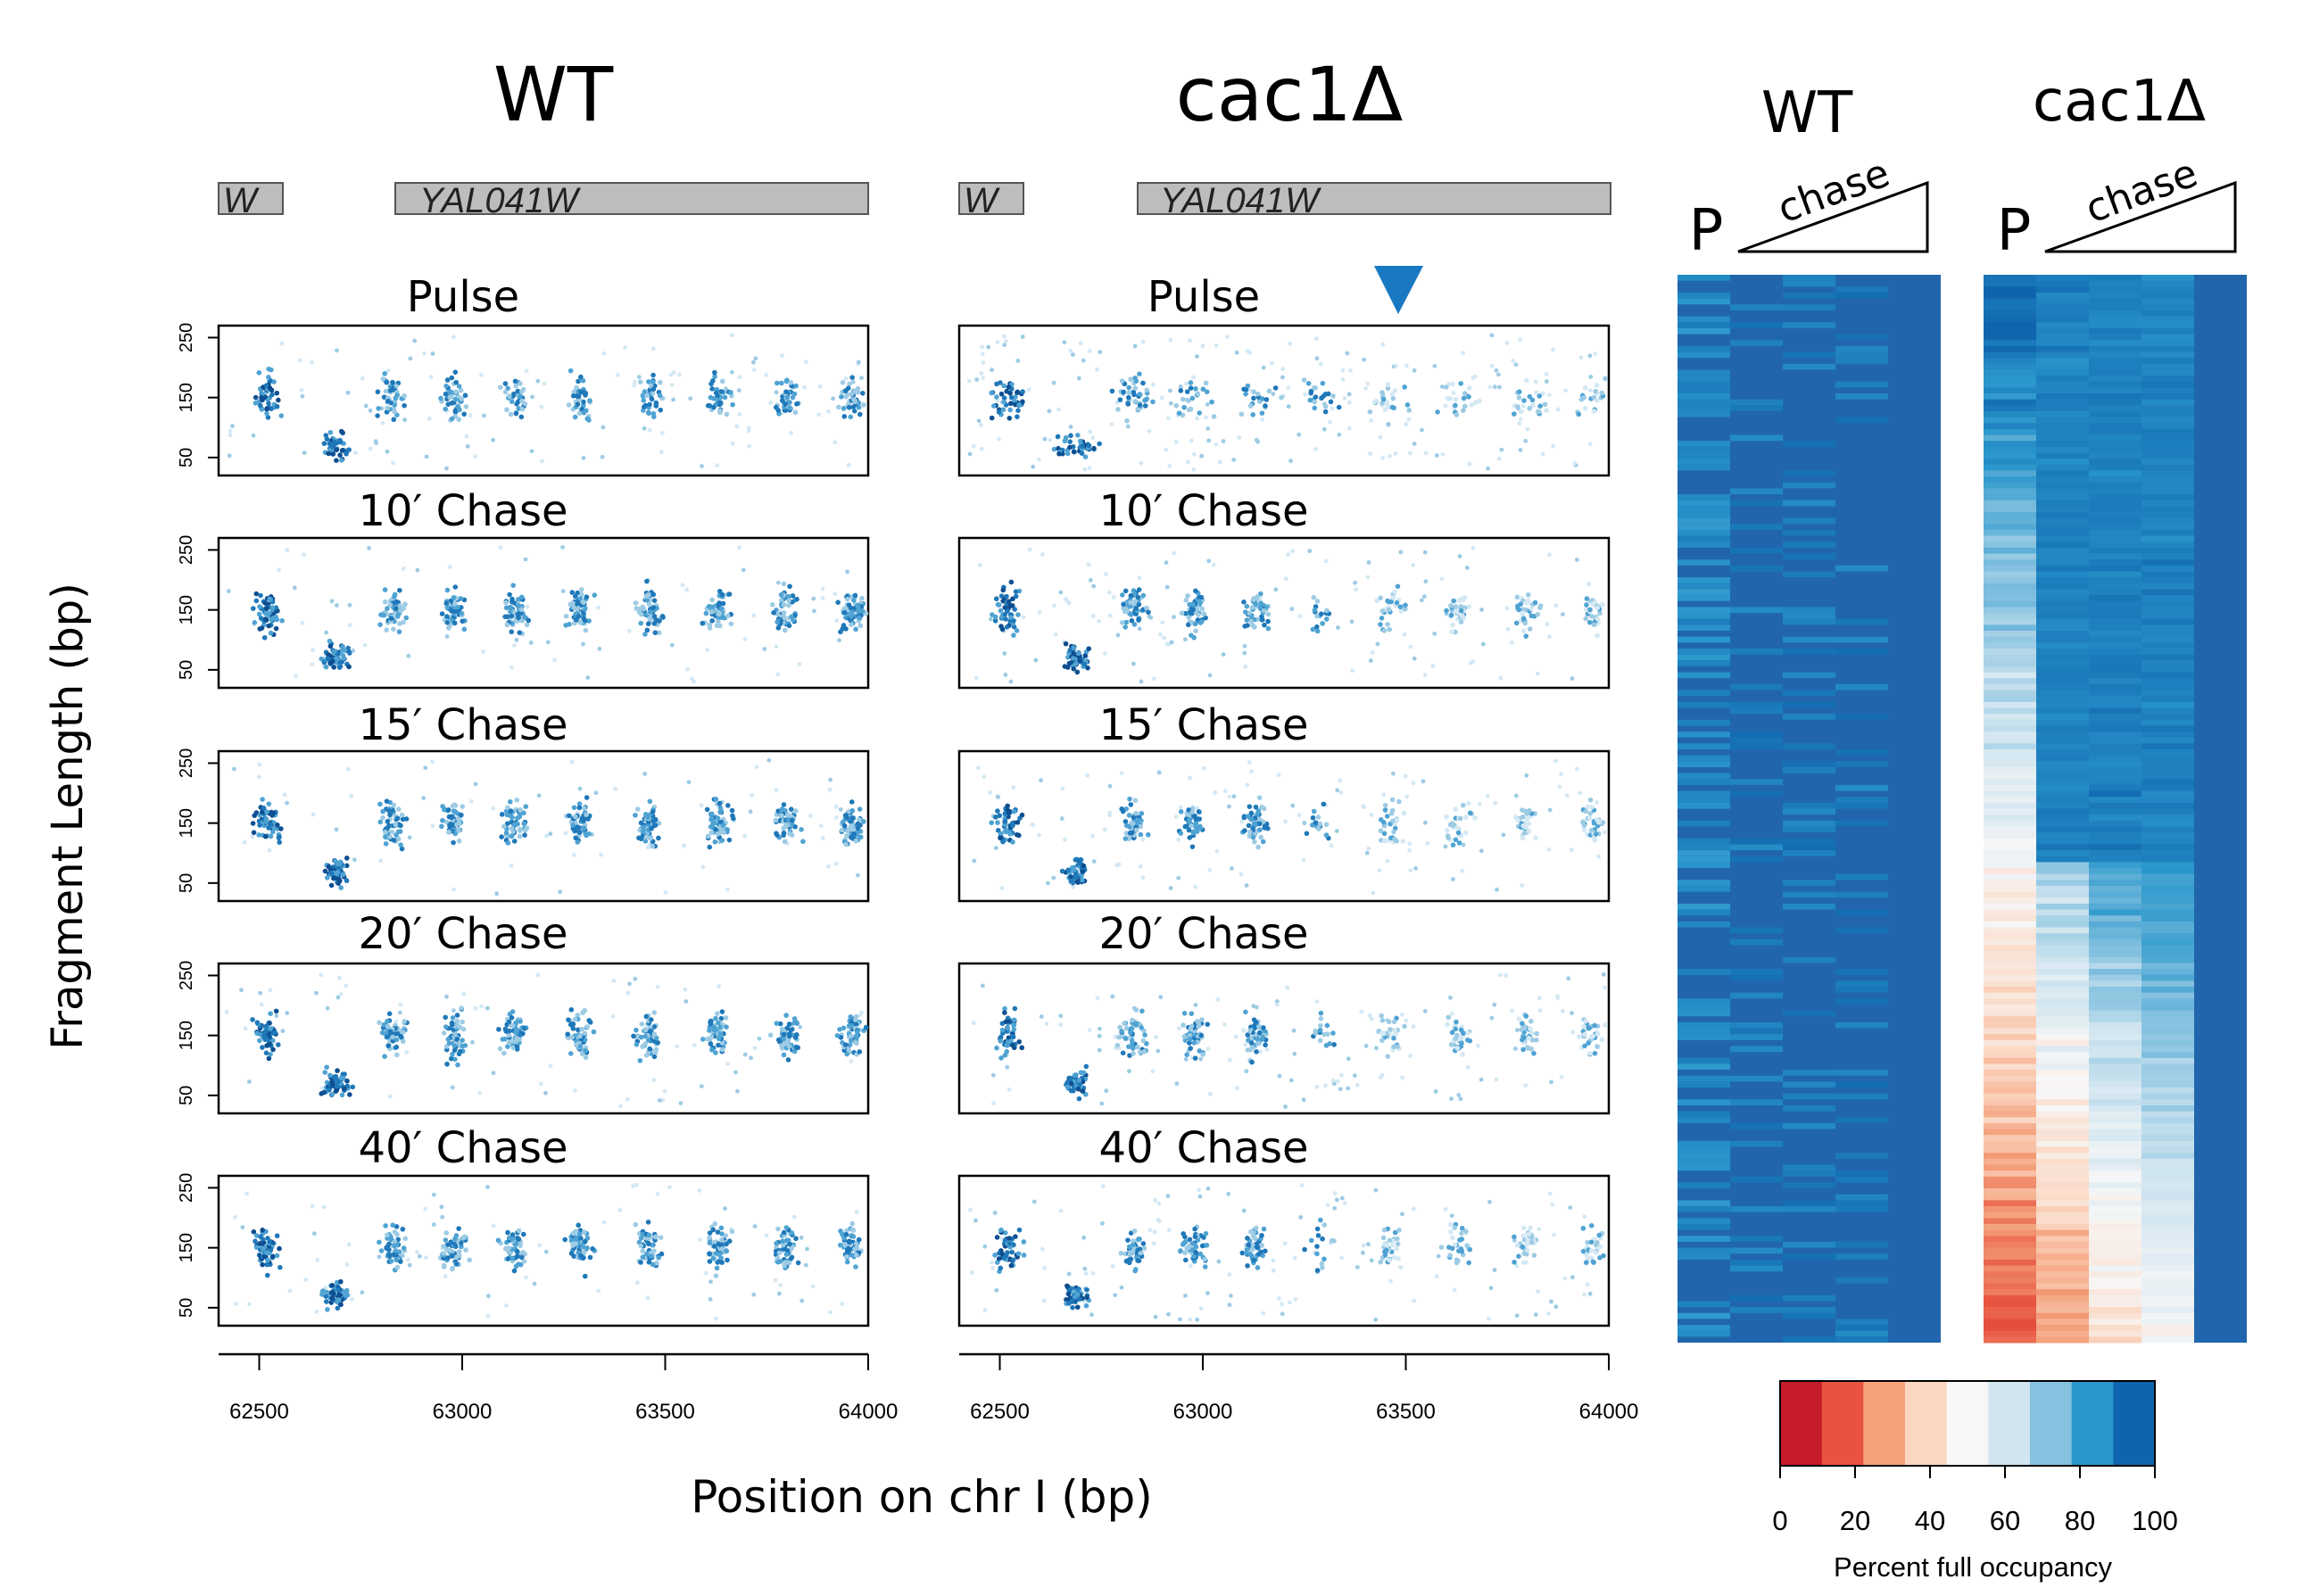 The image size is (2303, 1596). What do you see at coordinates (1374, 198) in the screenshot?
I see `gene-box-right` at bounding box center [1374, 198].